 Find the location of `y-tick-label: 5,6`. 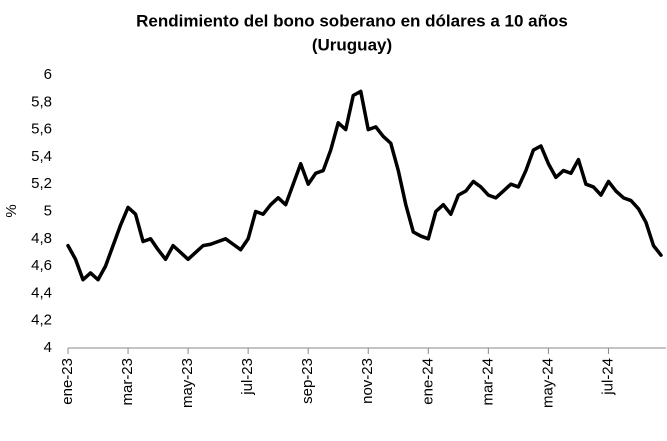

y-tick-label: 5,6 is located at coordinates (41, 129).